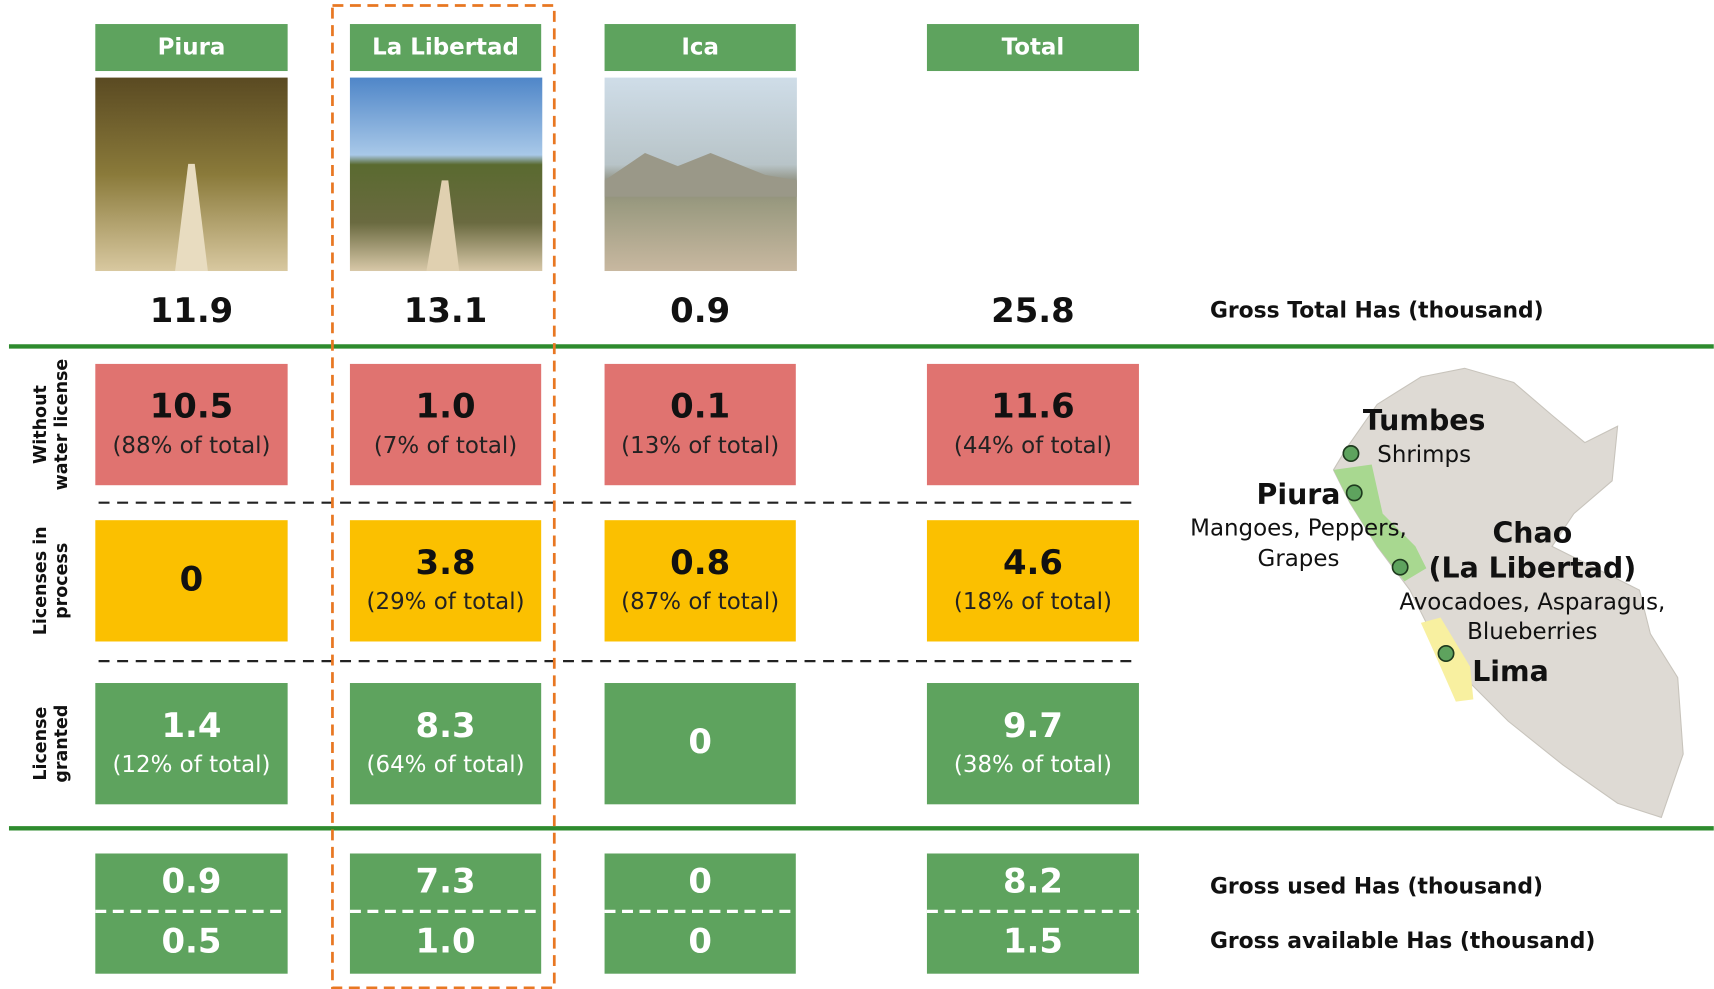 This screenshot has height=989, width=1714. Describe the element at coordinates (1033, 562) in the screenshot. I see `cell-value: 4.6` at that location.